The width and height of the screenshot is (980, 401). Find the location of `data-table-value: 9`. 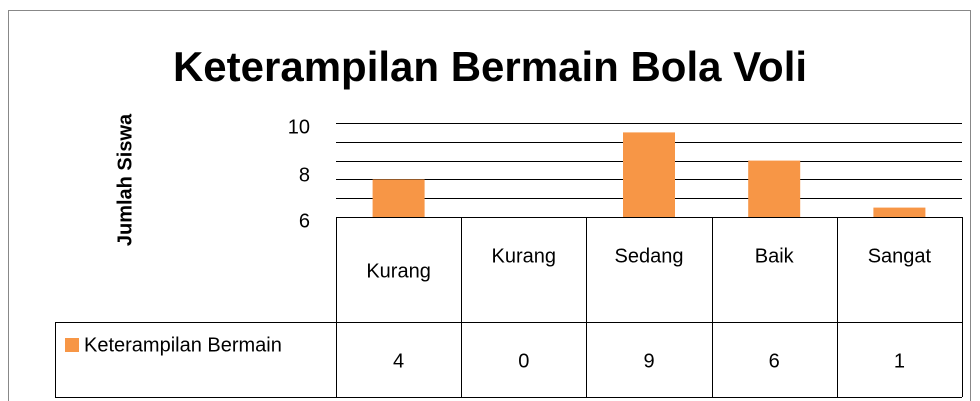

data-table-value: 9 is located at coordinates (648, 361).